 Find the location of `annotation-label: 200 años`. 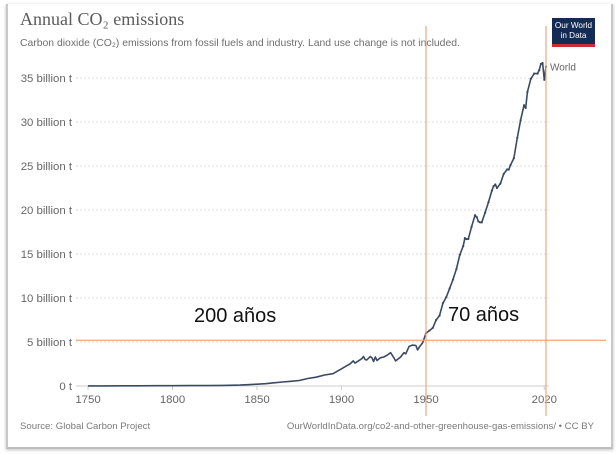

annotation-label: 200 años is located at coordinates (235, 316).